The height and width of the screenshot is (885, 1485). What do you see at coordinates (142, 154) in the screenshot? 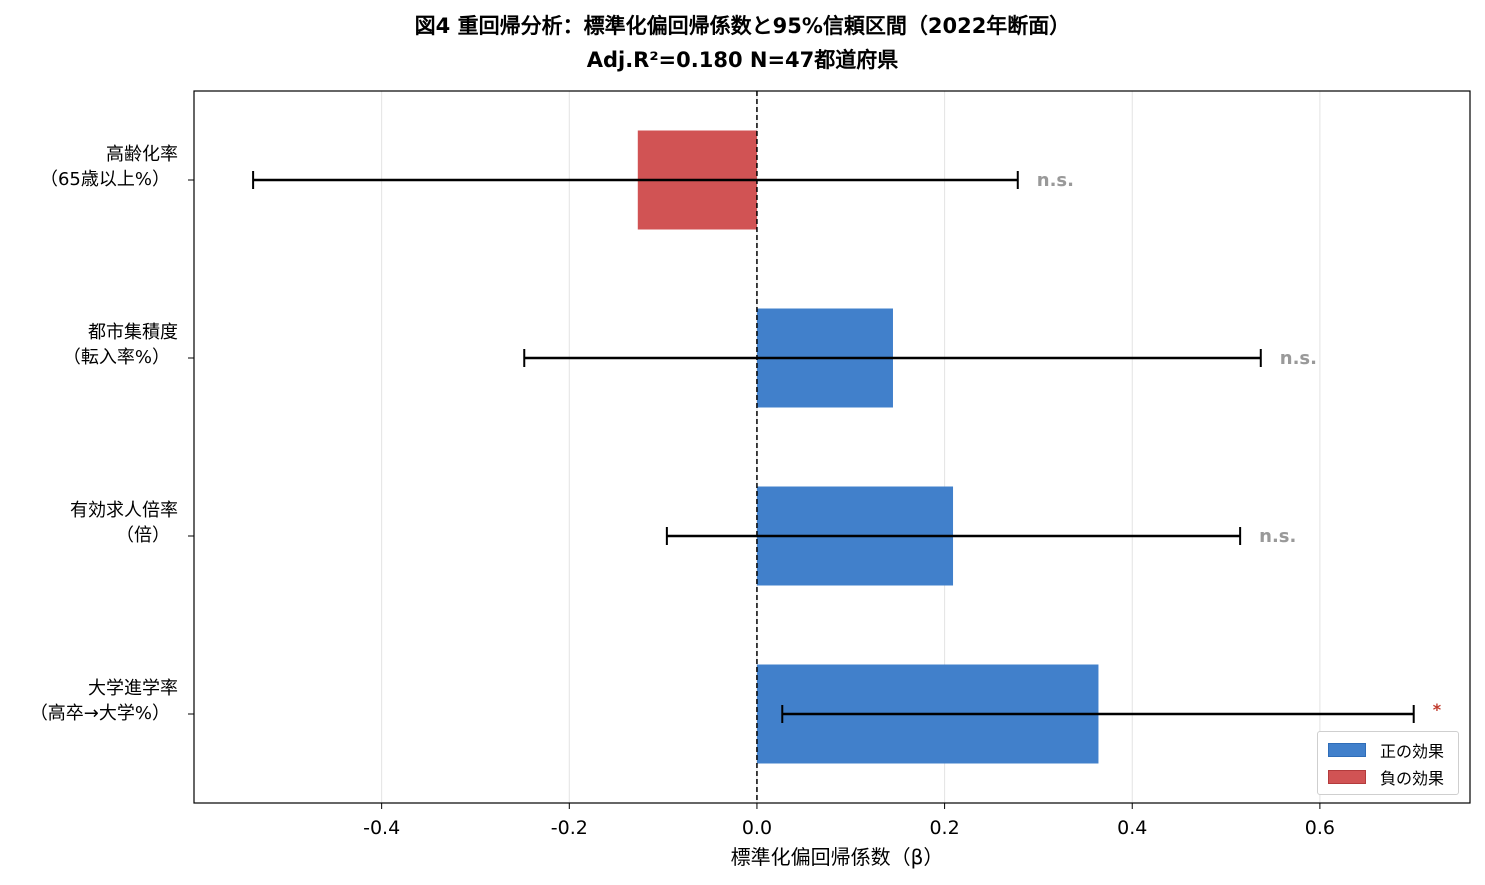
I see `y-tick-label: 高齢化率` at bounding box center [142, 154].